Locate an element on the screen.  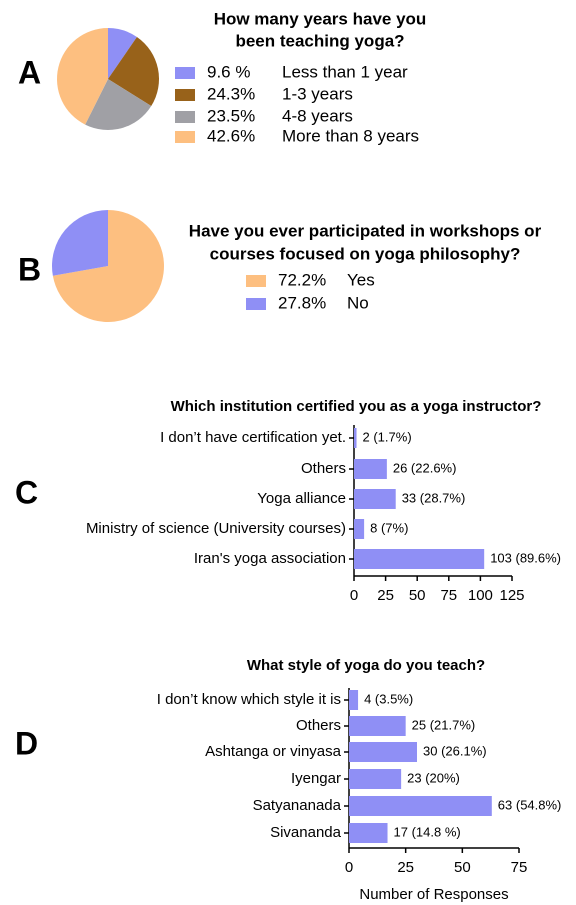
legend-value: 72.2% is located at coordinates (302, 279).